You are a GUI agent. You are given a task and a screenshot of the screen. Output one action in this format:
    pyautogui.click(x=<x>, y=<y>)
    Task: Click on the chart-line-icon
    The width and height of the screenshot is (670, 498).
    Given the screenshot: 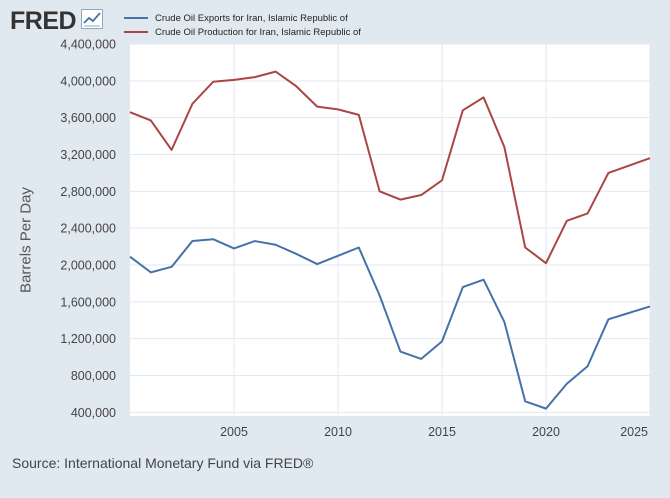 What is the action you would take?
    pyautogui.click(x=92, y=21)
    